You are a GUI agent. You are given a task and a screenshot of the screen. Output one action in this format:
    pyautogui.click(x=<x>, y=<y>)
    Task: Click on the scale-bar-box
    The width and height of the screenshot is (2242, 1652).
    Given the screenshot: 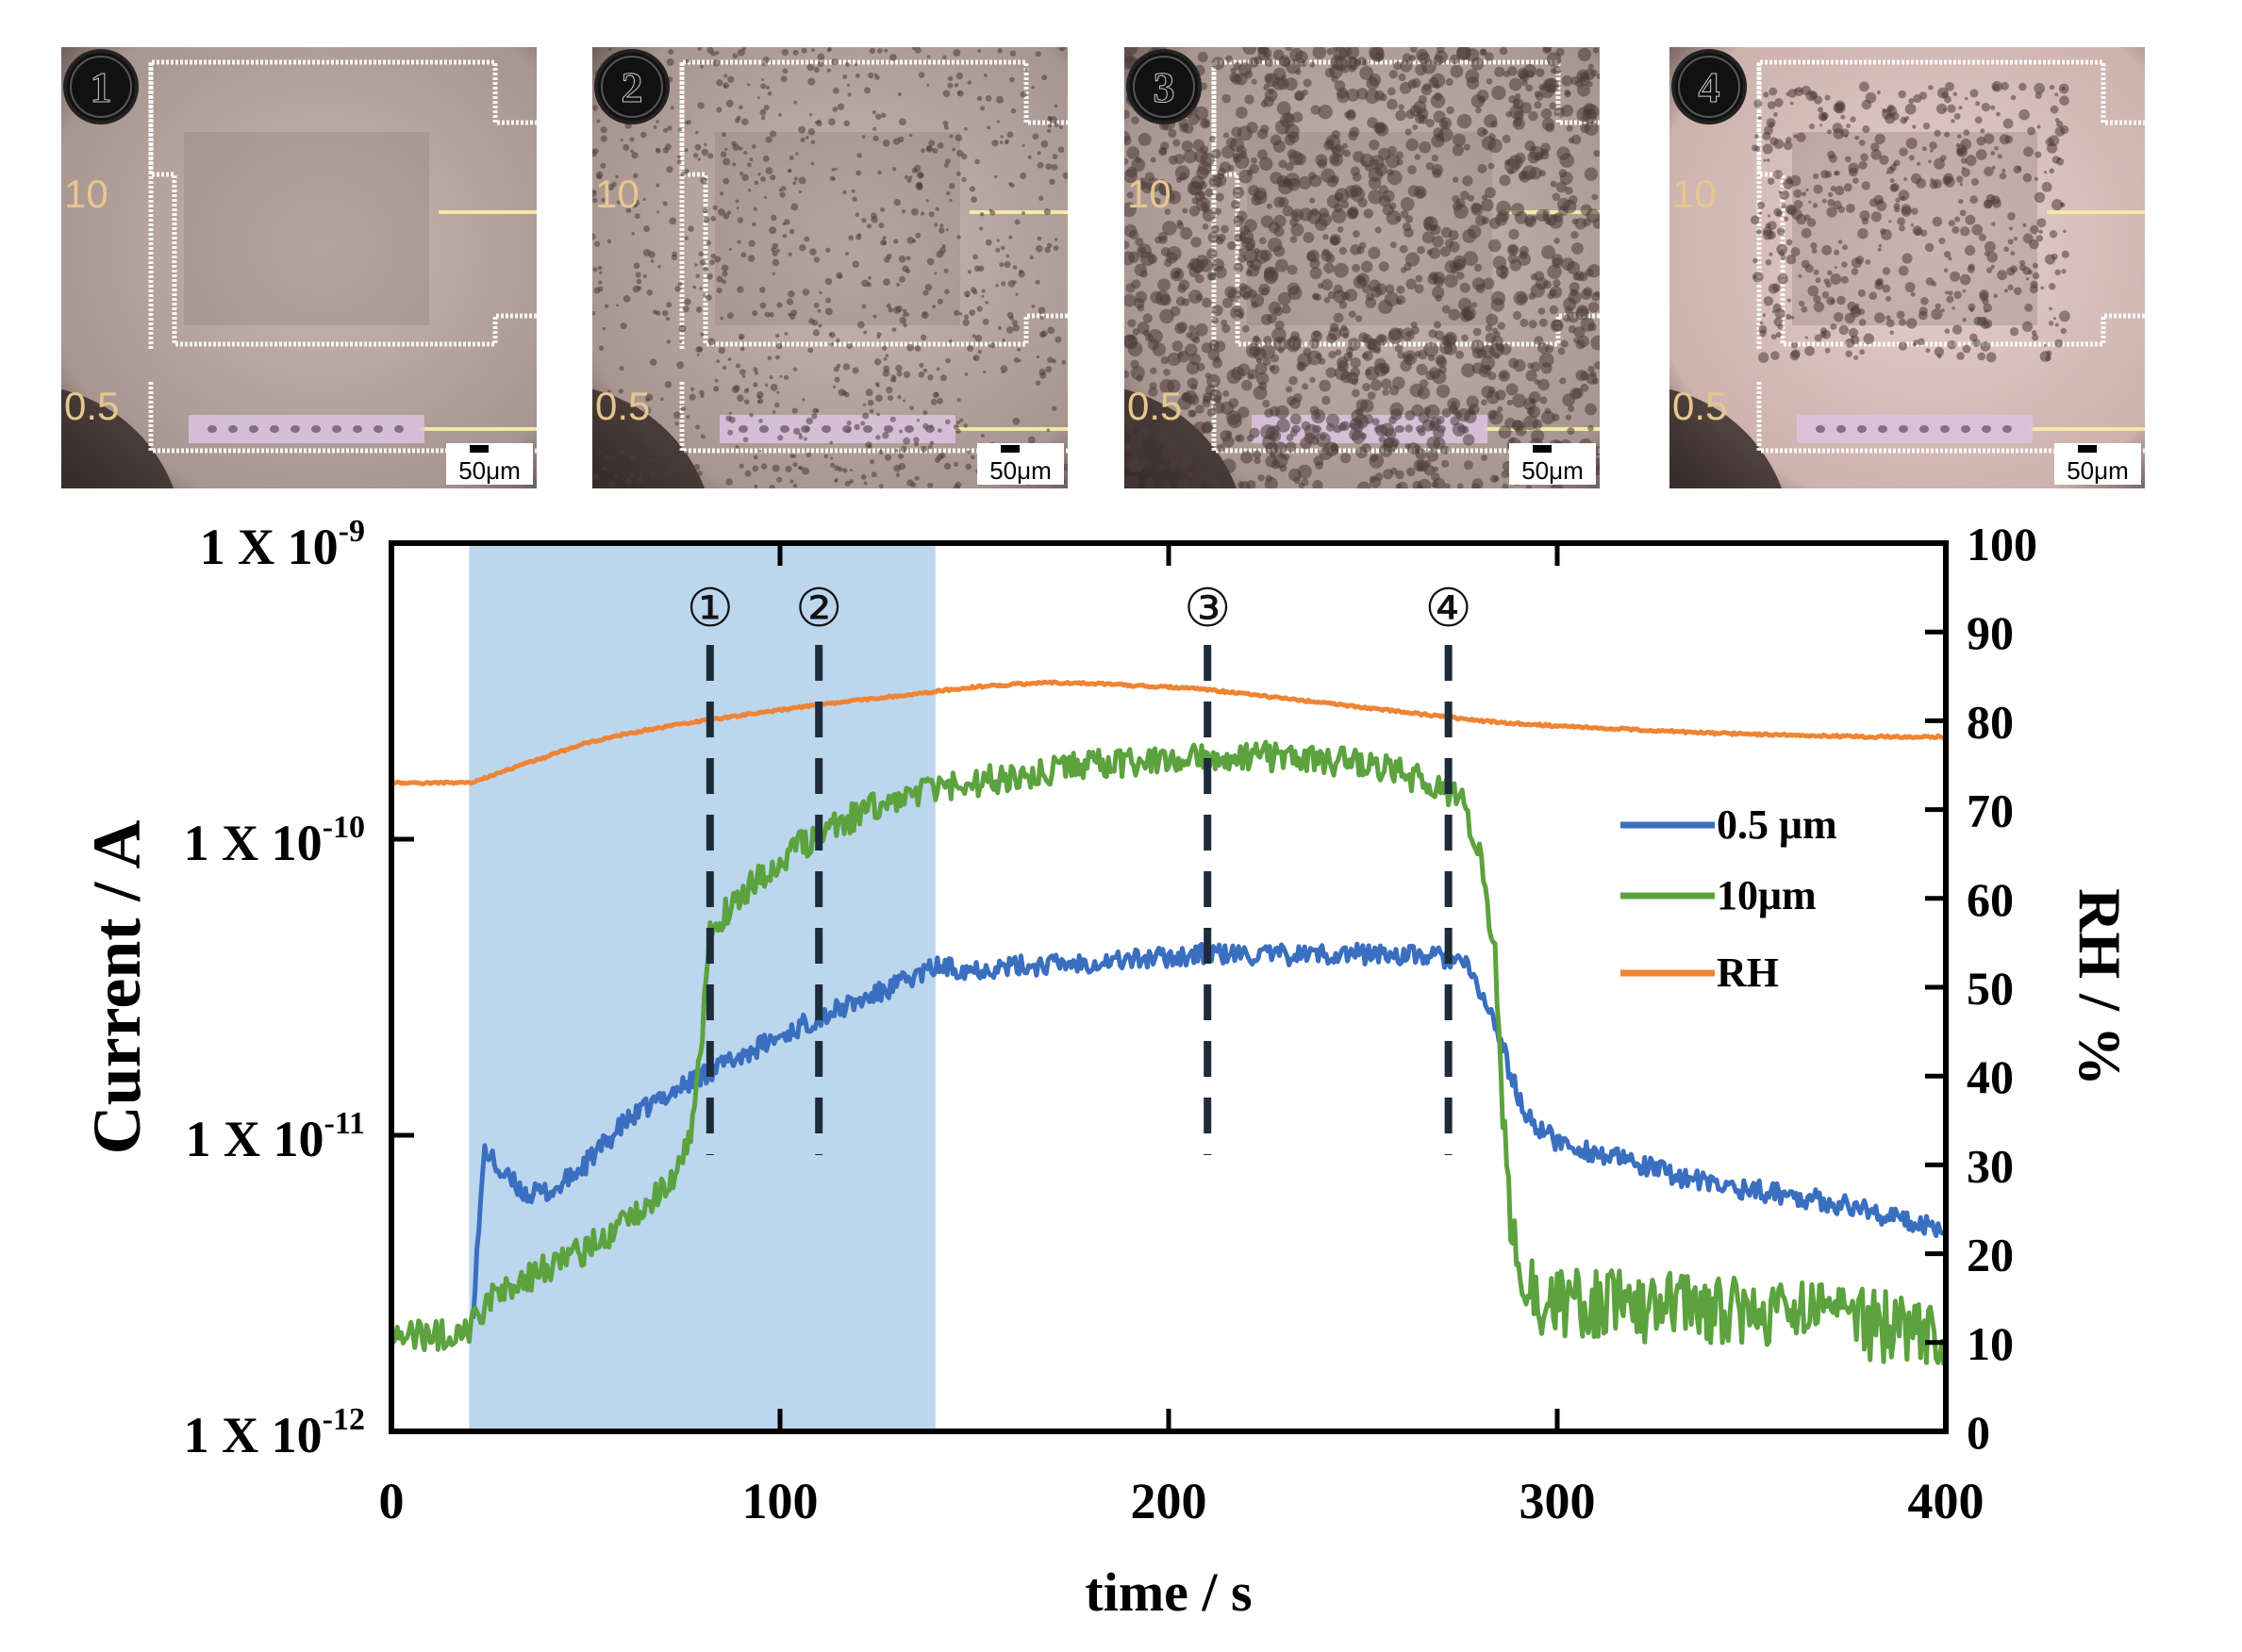 What is the action you would take?
    pyautogui.click(x=489, y=464)
    